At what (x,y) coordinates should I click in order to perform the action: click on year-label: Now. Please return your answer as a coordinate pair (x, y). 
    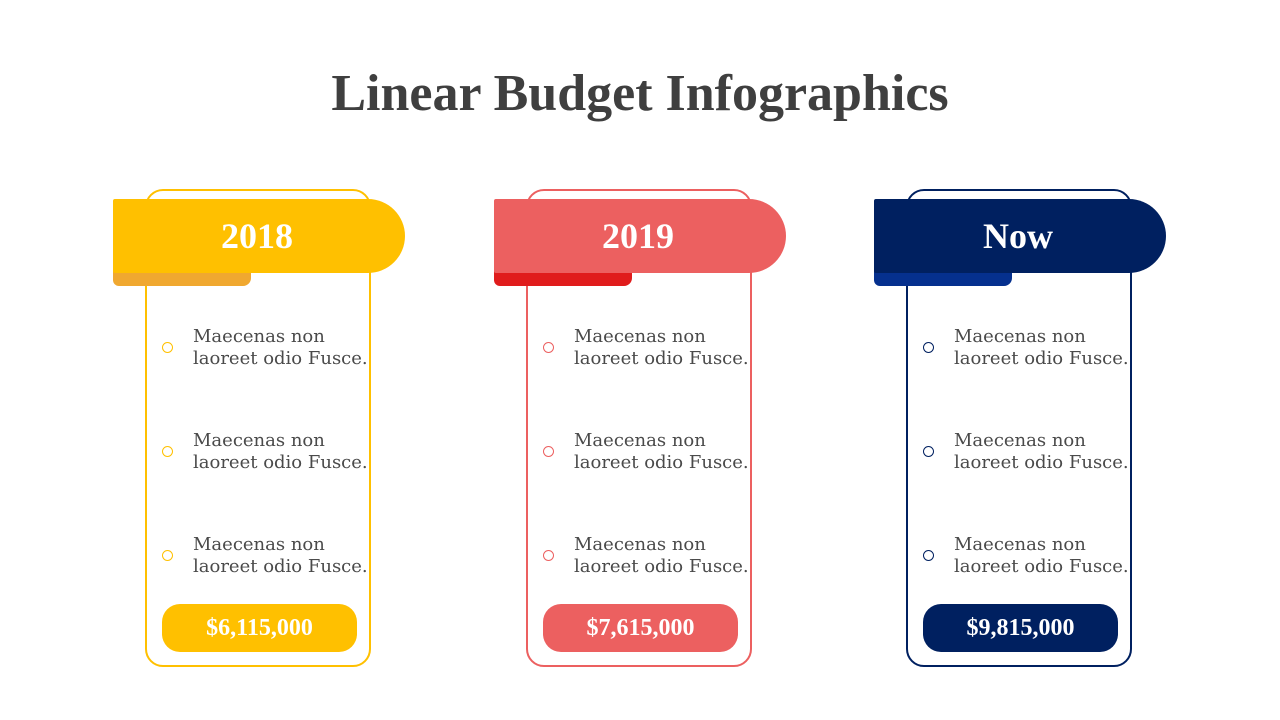
    Looking at the image, I should click on (1018, 236).